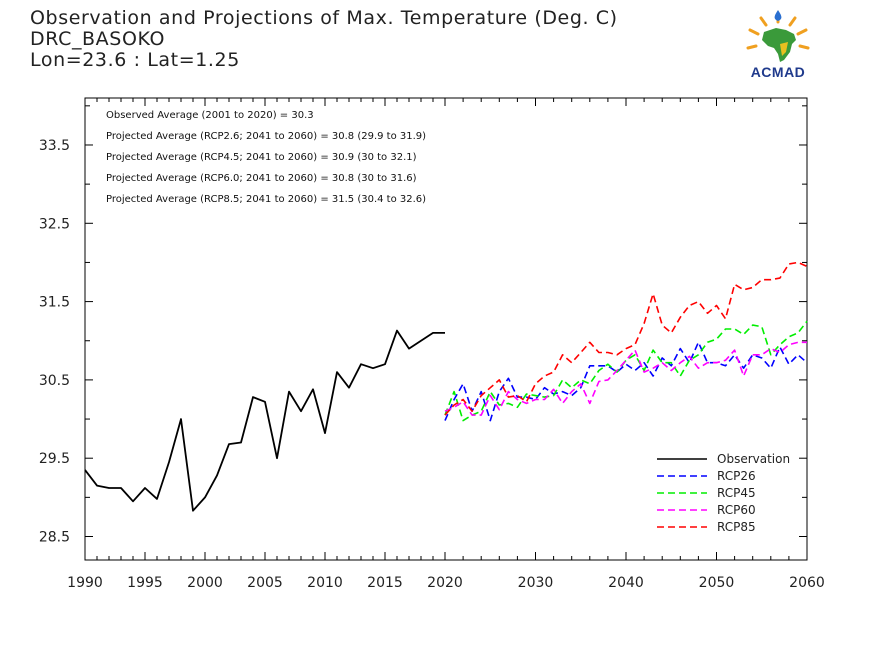 The image size is (879, 659). I want to click on legend-label-rcp85: RCP85, so click(736, 527).